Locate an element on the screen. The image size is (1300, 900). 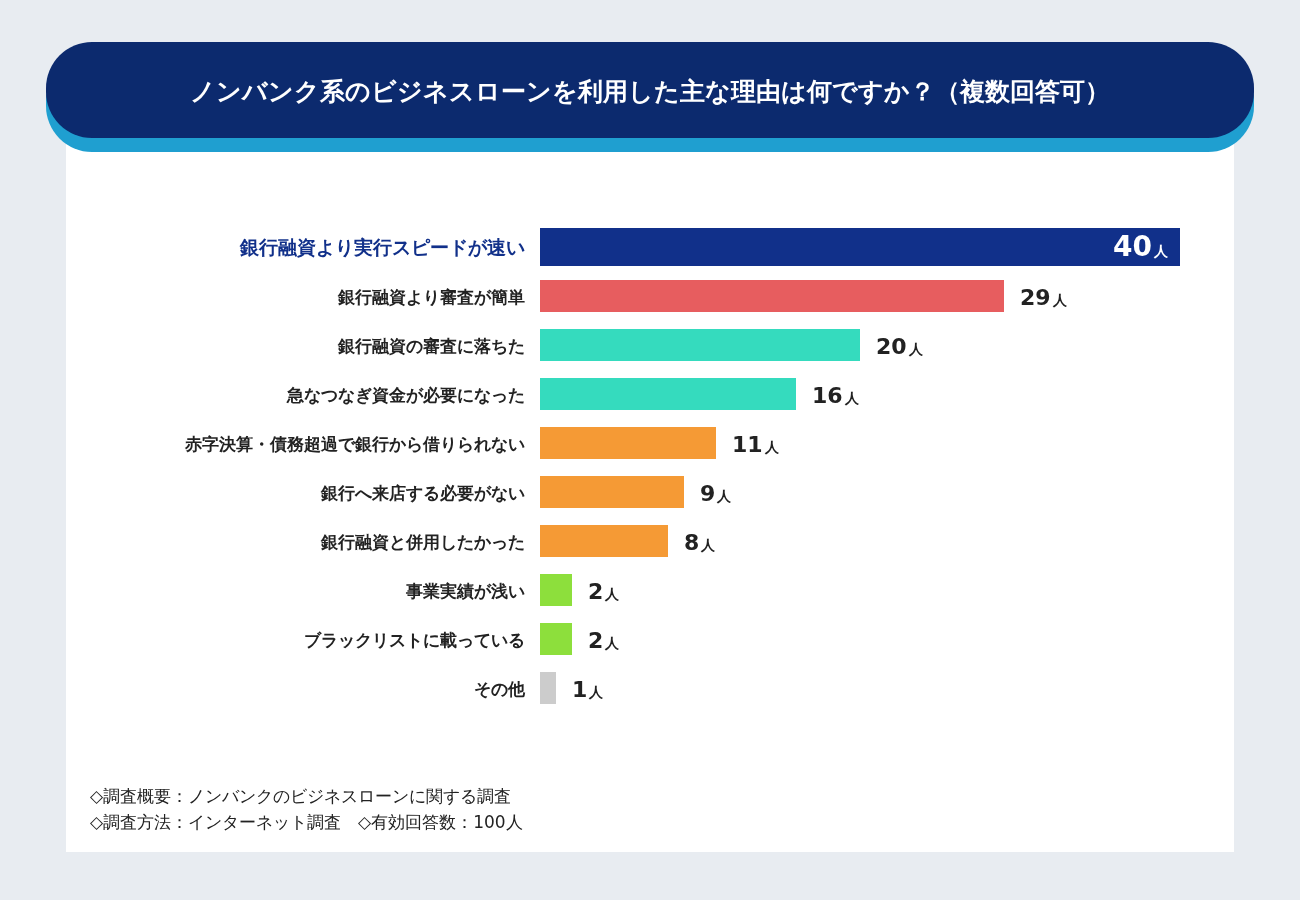
y-tick-label: 赤字決算・債務超過で銀行から借りられない is located at coordinates (354, 444).